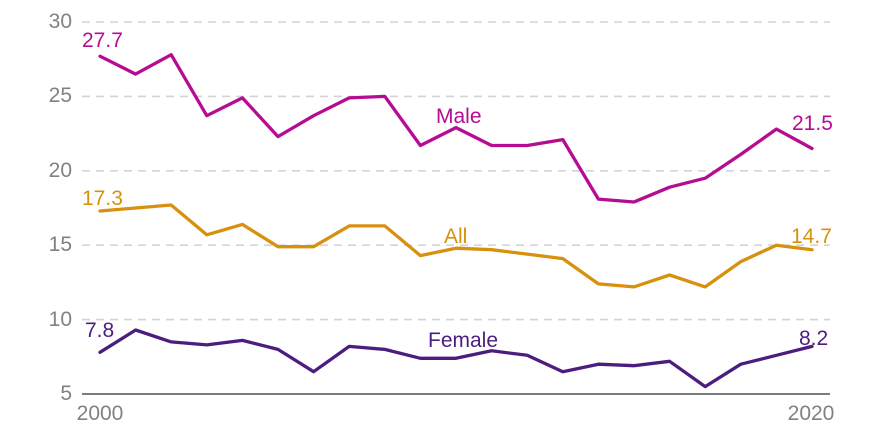 The height and width of the screenshot is (438, 876). I want to click on start-value-female: 7.8, so click(100, 330).